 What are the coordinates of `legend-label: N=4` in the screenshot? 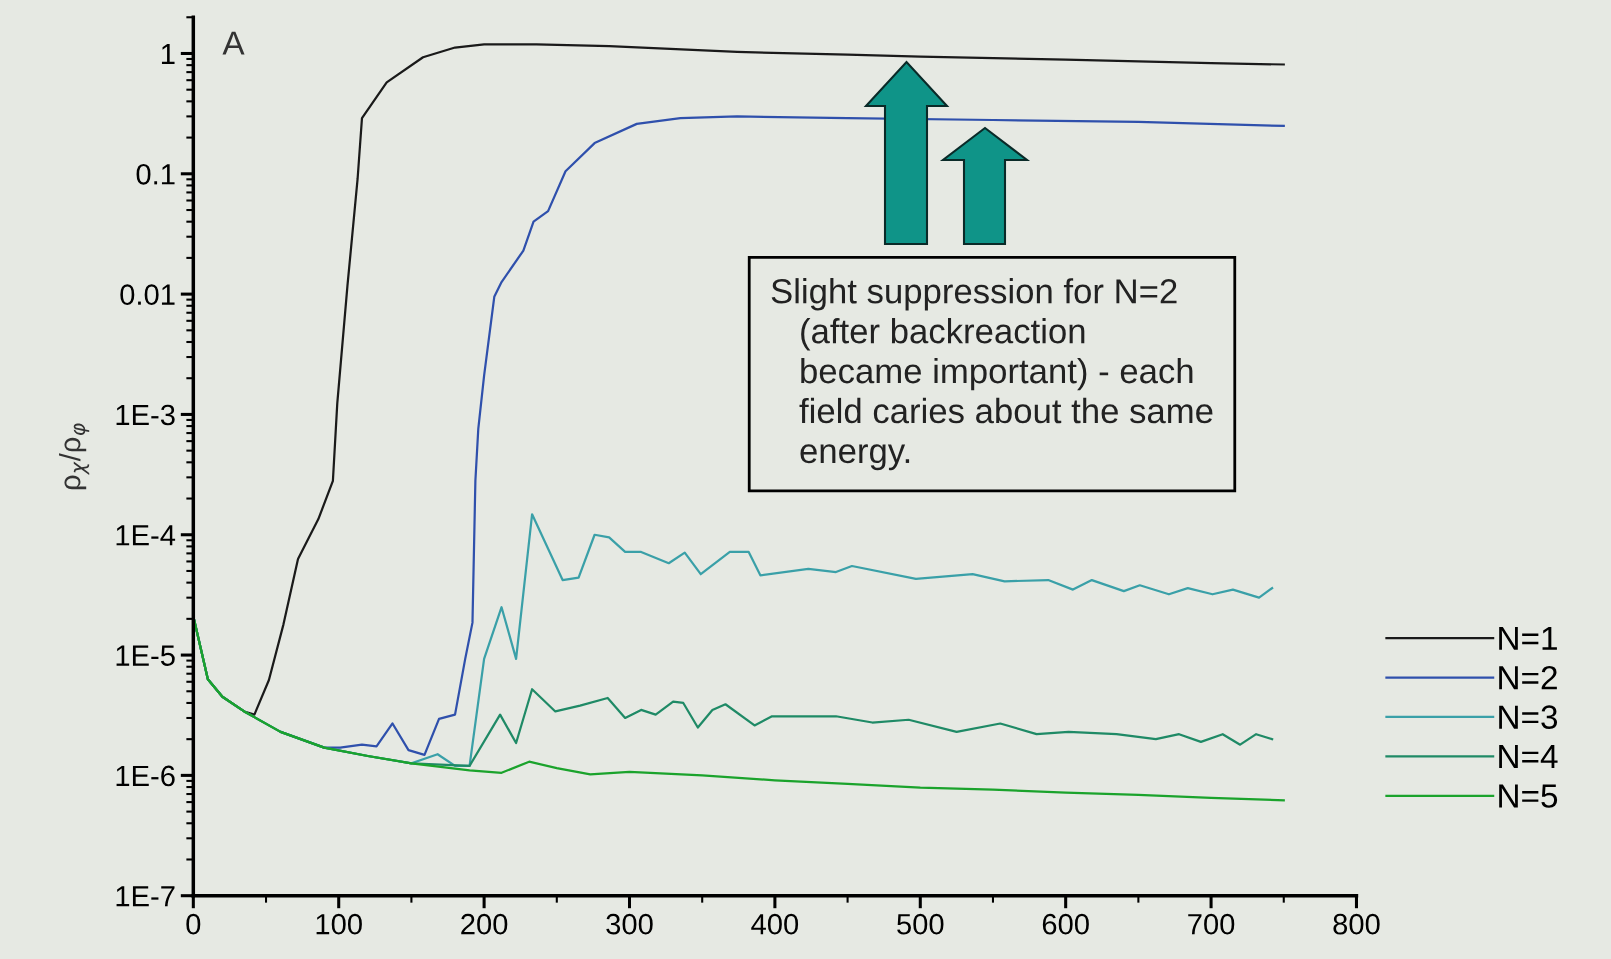 It's located at (1528, 757).